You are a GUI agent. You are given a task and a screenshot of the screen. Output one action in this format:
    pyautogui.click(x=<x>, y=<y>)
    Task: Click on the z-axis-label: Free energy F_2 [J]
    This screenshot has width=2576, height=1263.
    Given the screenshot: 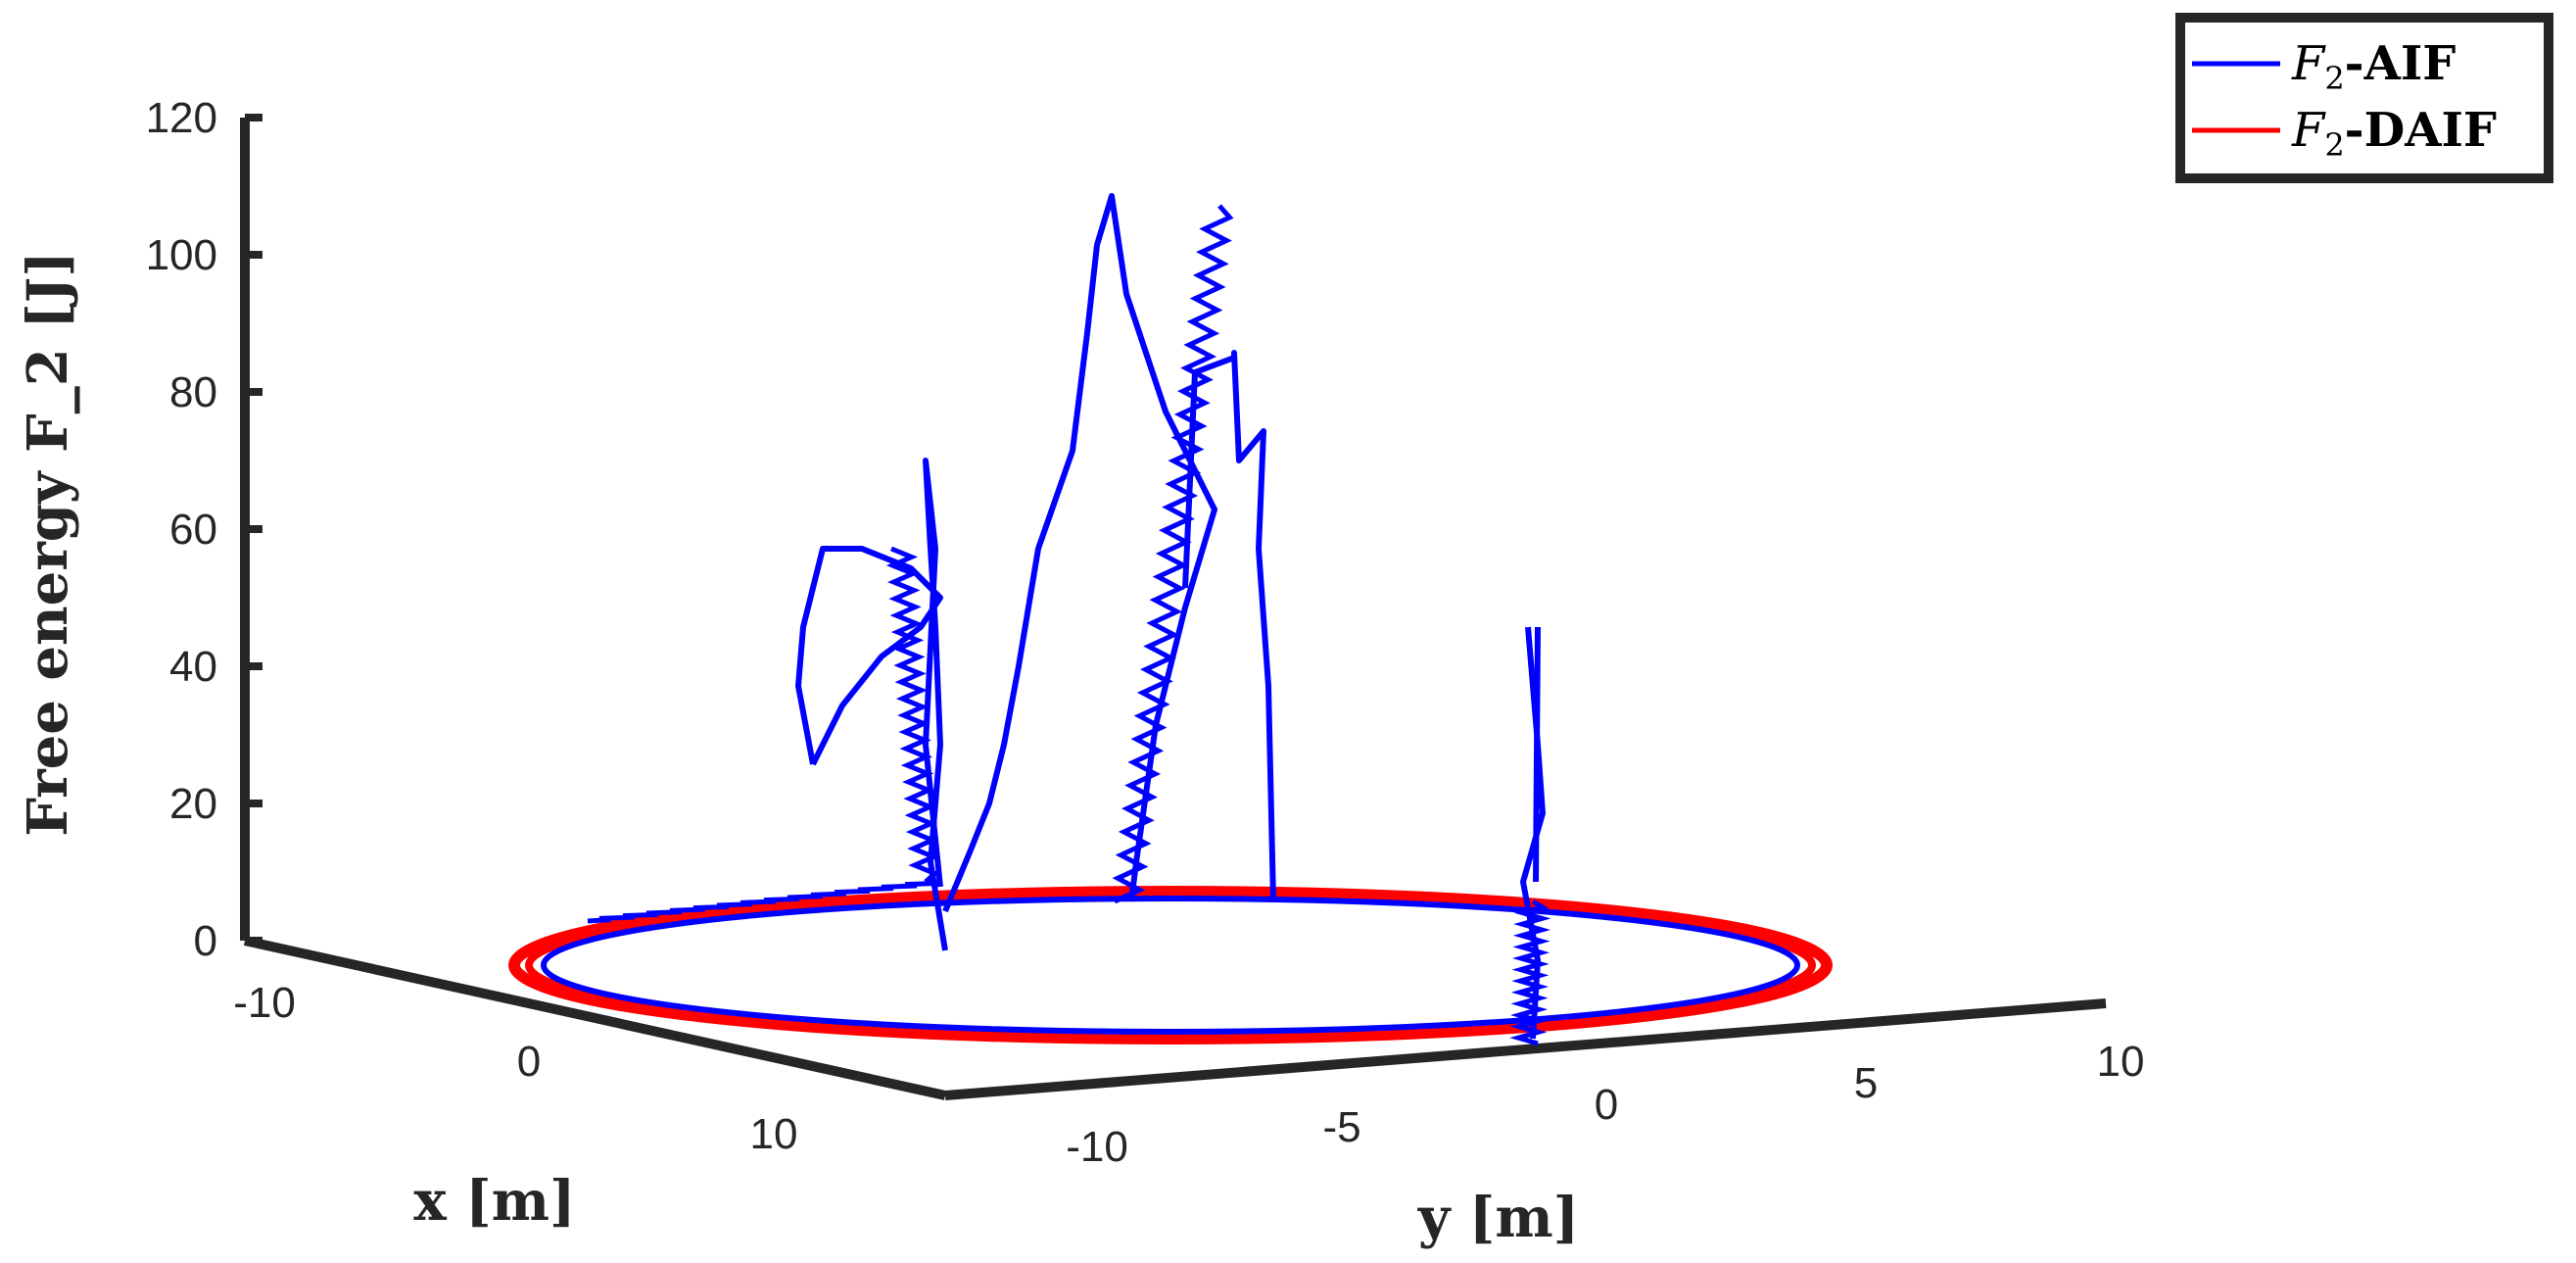 What is the action you would take?
    pyautogui.click(x=48, y=543)
    